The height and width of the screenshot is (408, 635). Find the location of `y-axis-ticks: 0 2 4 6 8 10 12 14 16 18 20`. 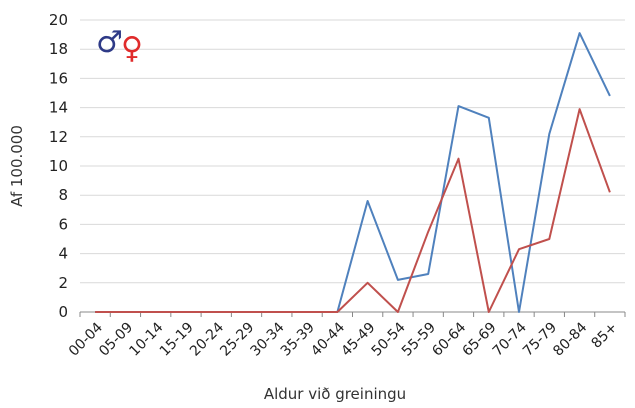

y-axis-ticks: 0 2 4 6 8 10 12 14 16 18 20 is located at coordinates (58, 166).